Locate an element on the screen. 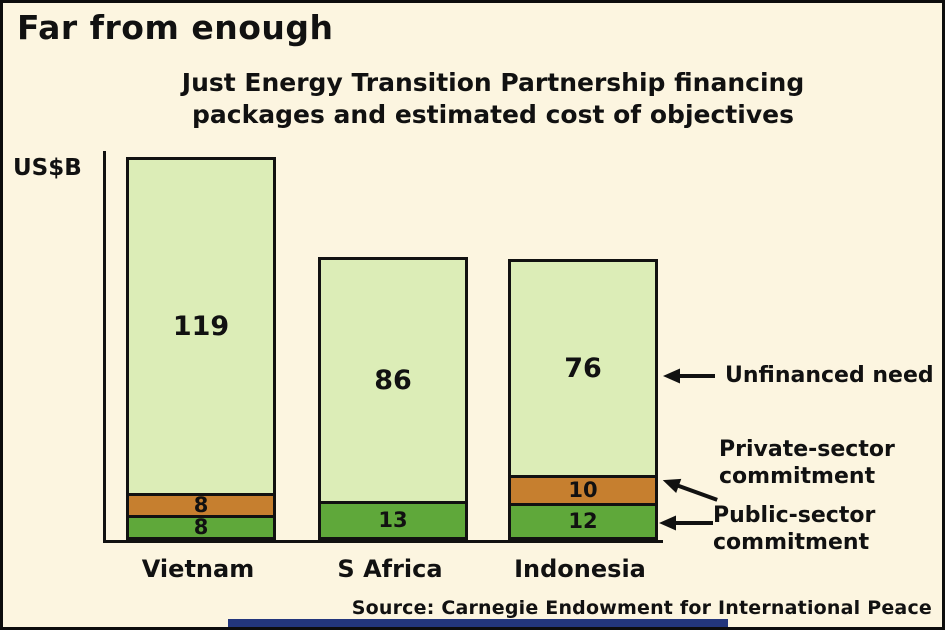 Image resolution: width=945 pixels, height=630 pixels. bar-segment-public: 13 is located at coordinates (393, 519).